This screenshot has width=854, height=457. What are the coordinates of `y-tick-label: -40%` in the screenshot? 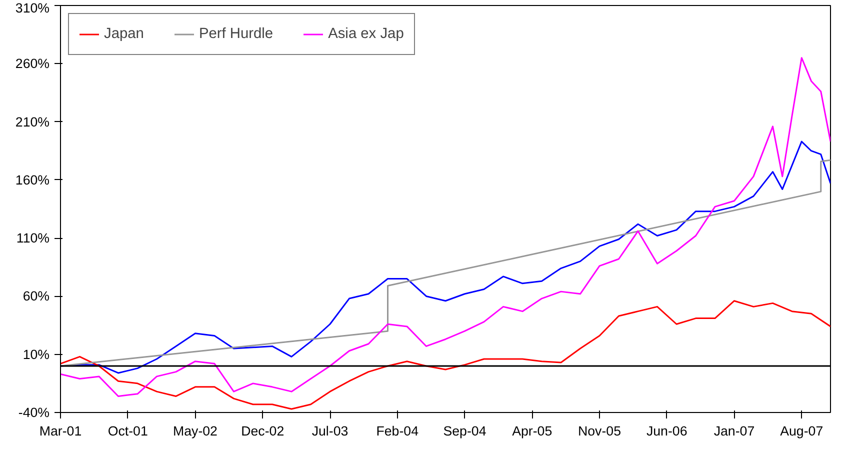 It's located at (34, 412).